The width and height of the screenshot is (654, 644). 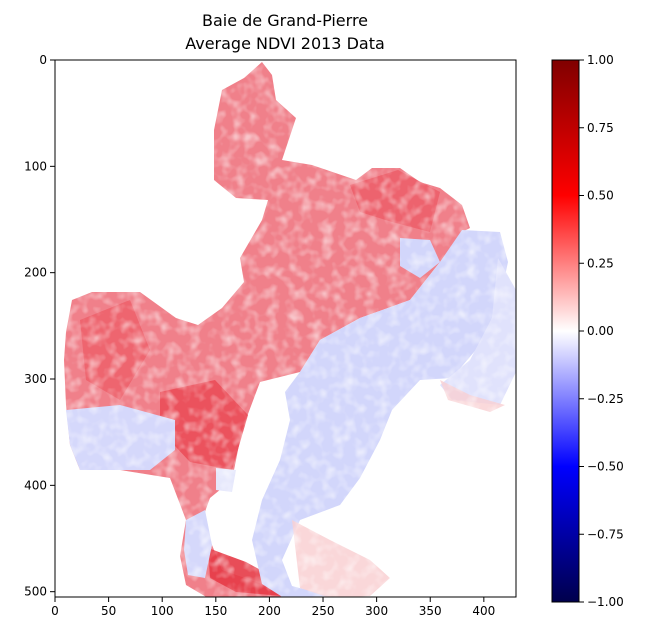 I want to click on x-tick-label: 300, so click(x=376, y=611).